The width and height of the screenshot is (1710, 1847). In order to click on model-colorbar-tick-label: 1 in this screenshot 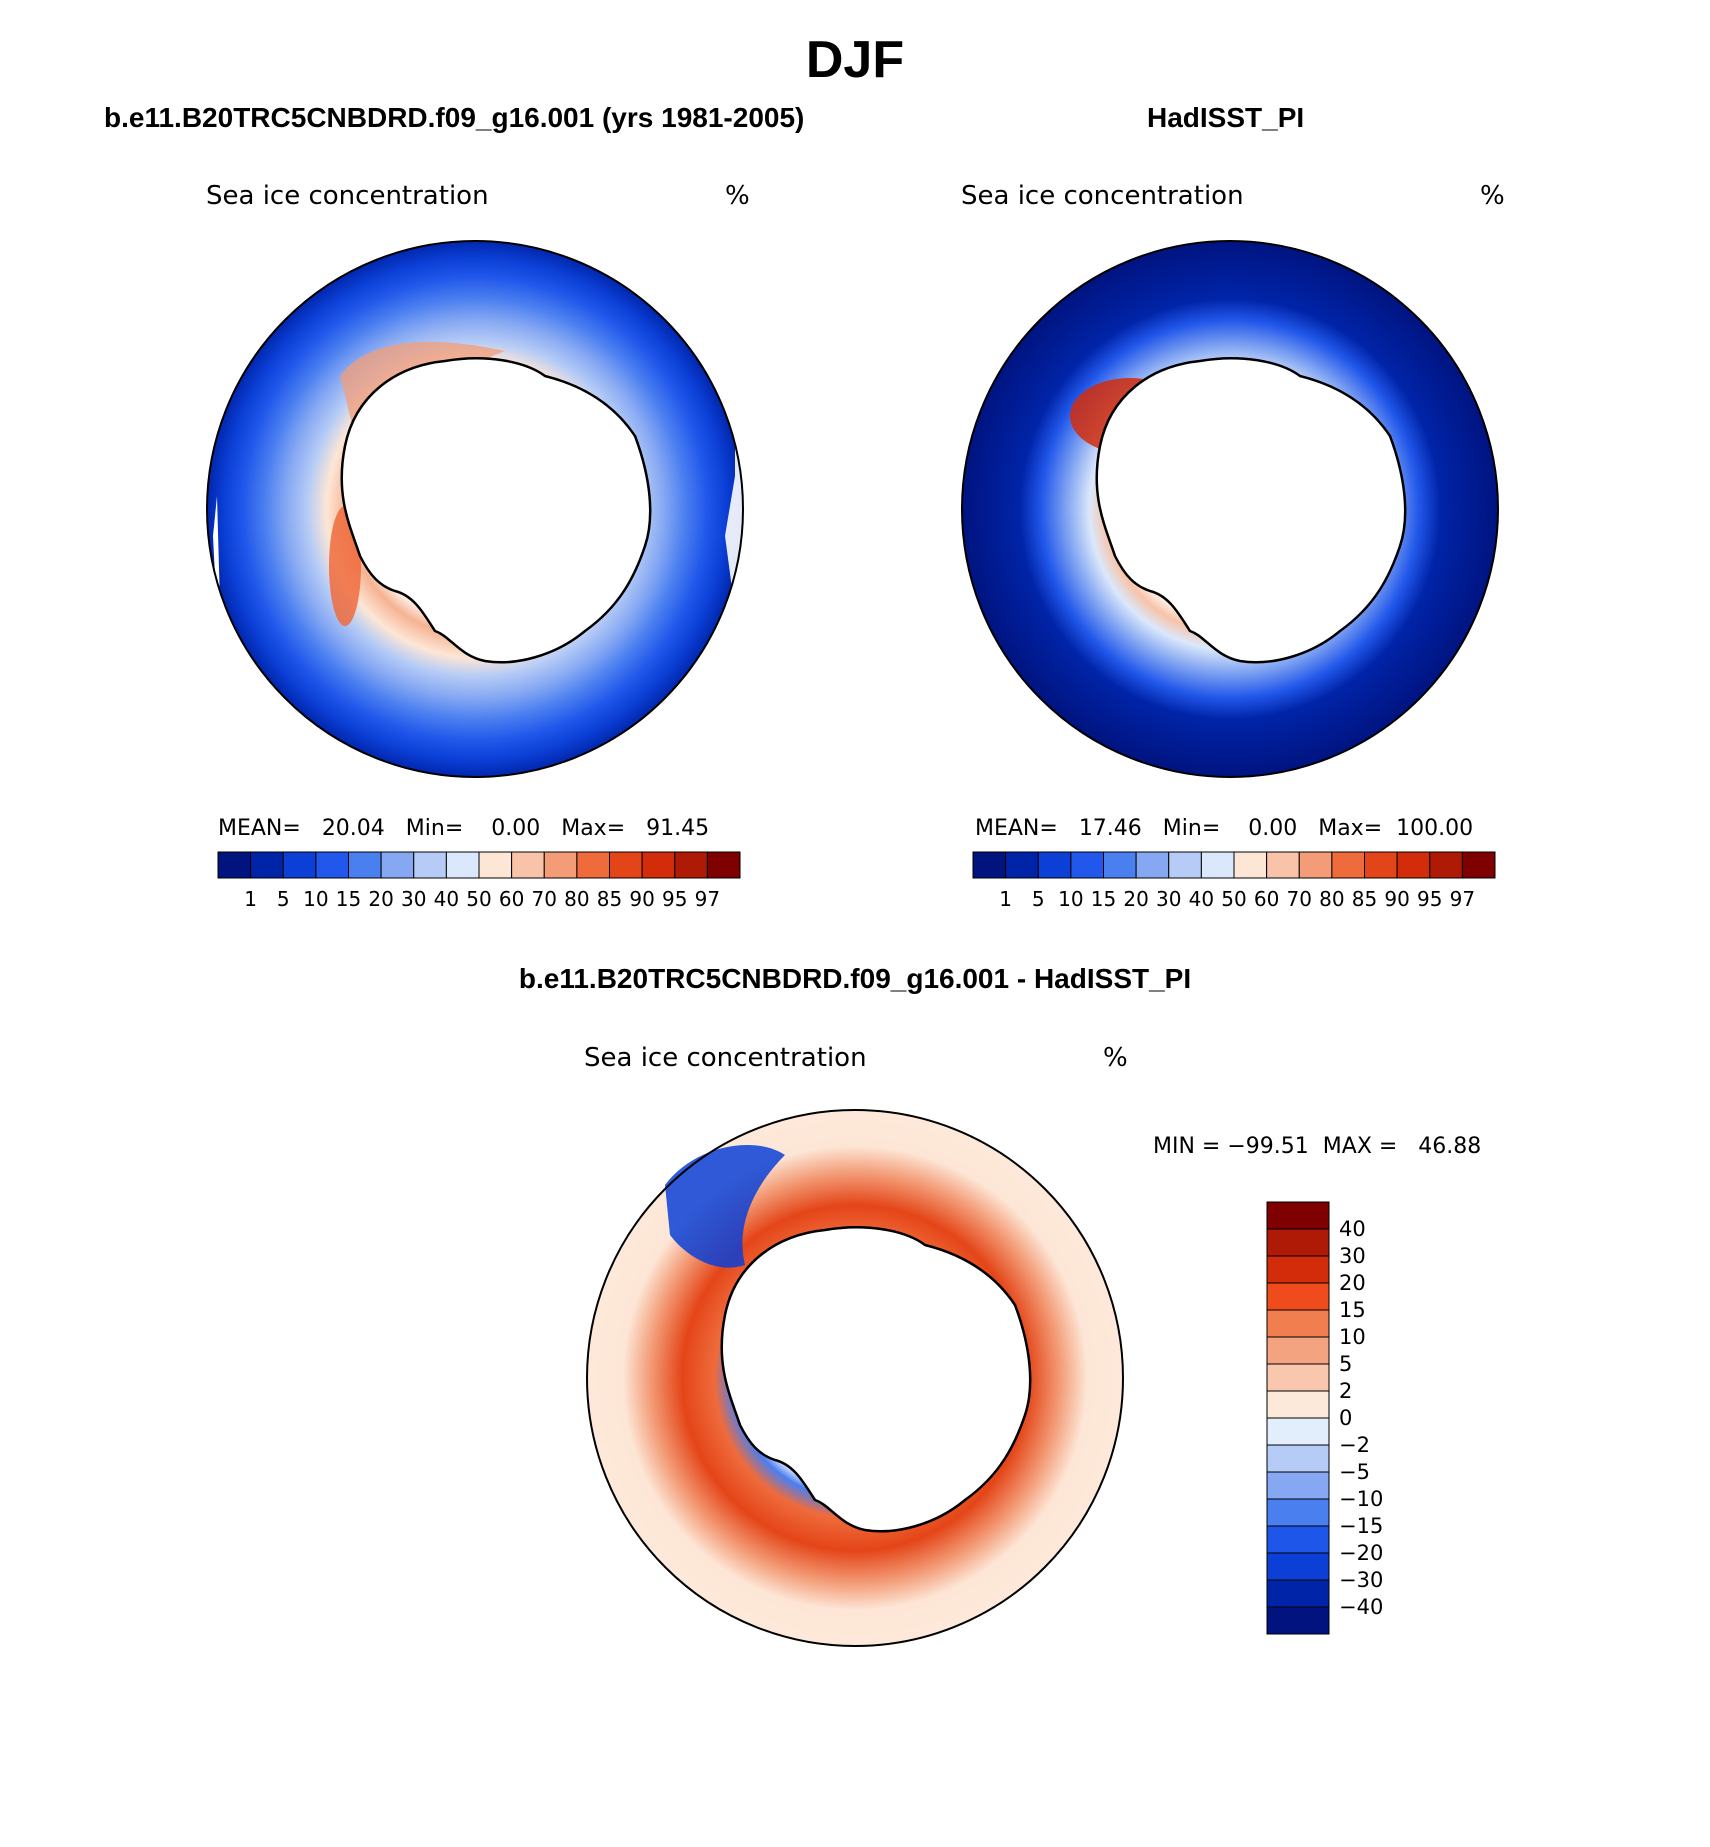, I will do `click(250, 899)`.